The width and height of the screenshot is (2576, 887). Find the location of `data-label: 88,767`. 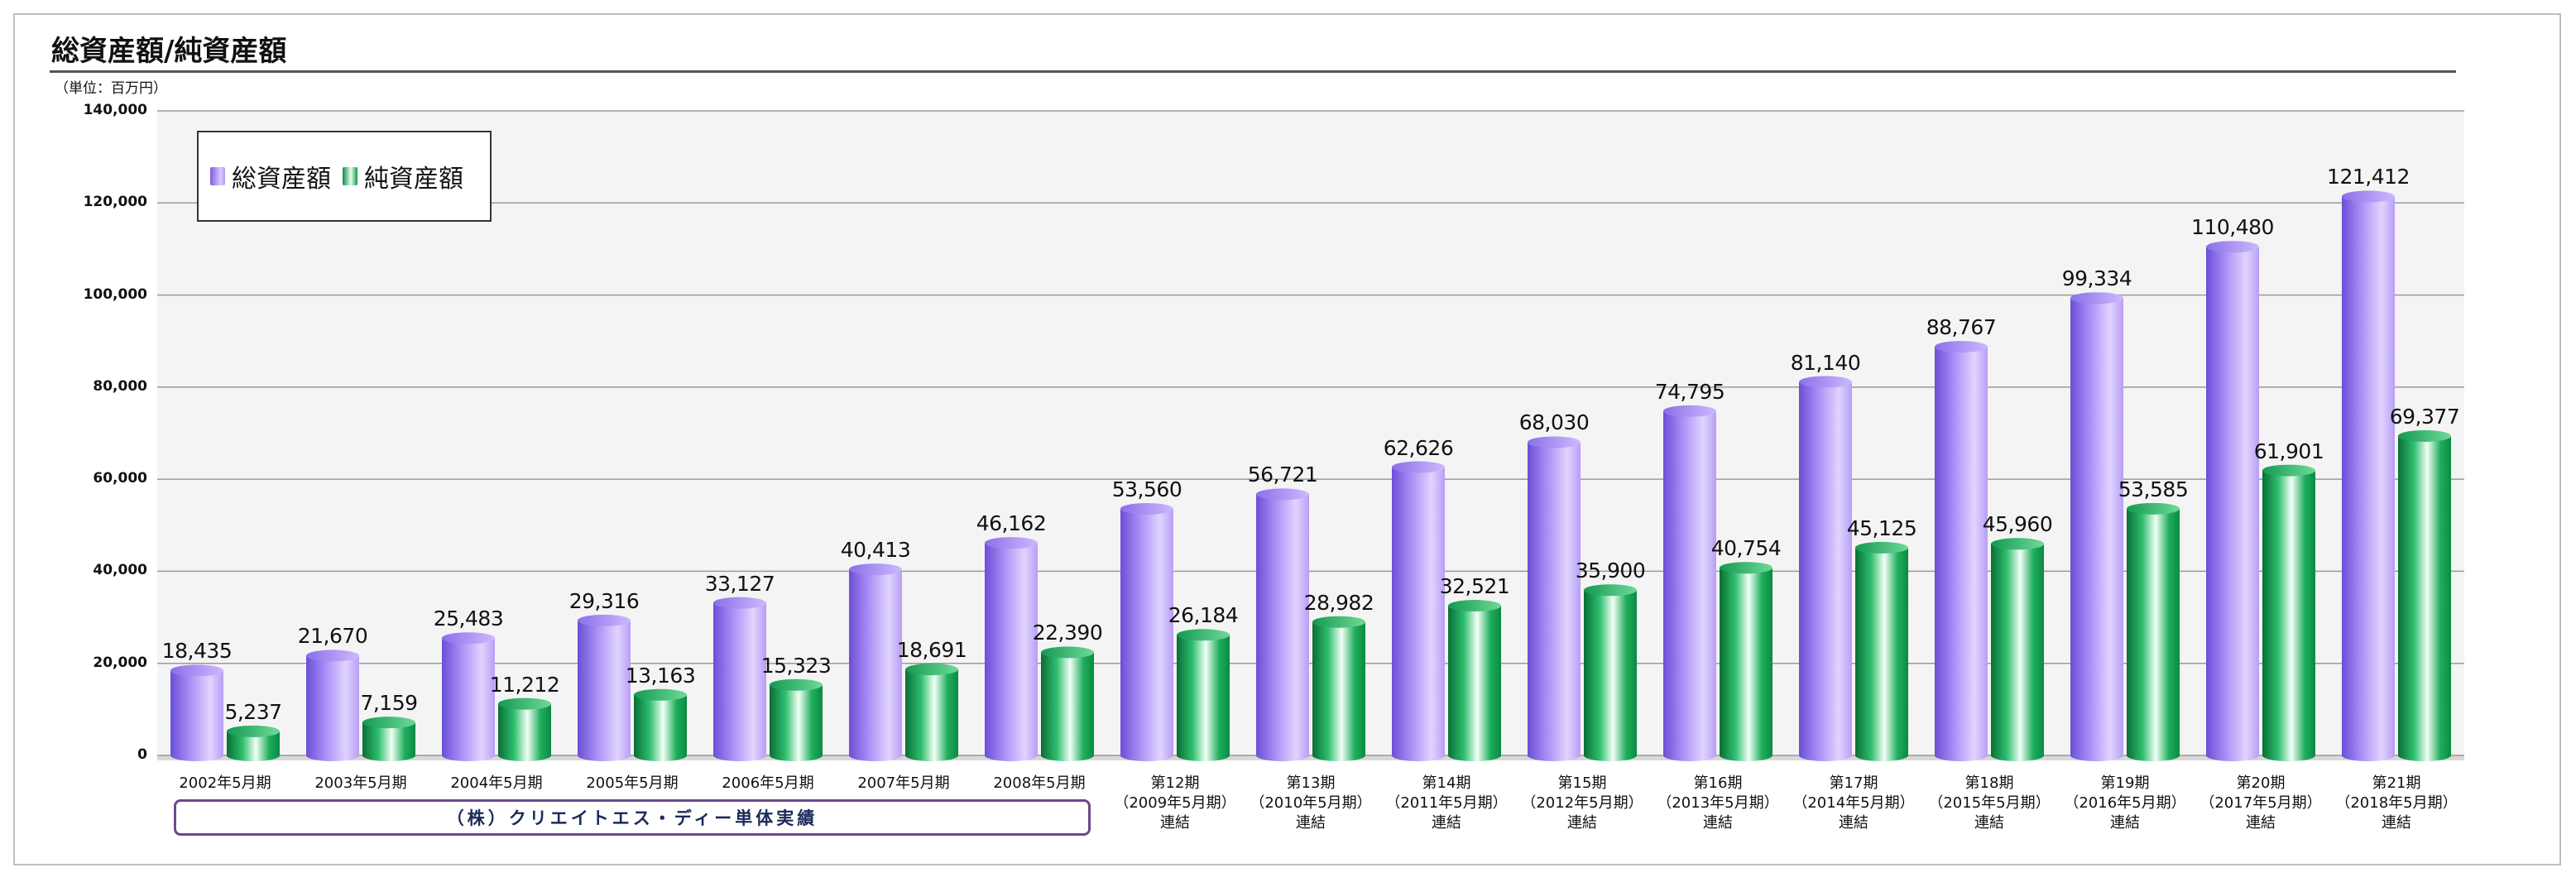

data-label: 88,767 is located at coordinates (1962, 327).